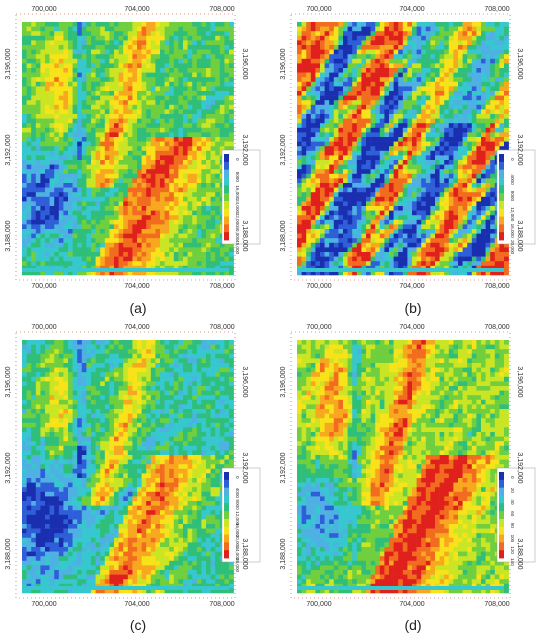  Describe the element at coordinates (237, 565) in the screenshot. I see `legend-tick-label: 28,000` at that location.